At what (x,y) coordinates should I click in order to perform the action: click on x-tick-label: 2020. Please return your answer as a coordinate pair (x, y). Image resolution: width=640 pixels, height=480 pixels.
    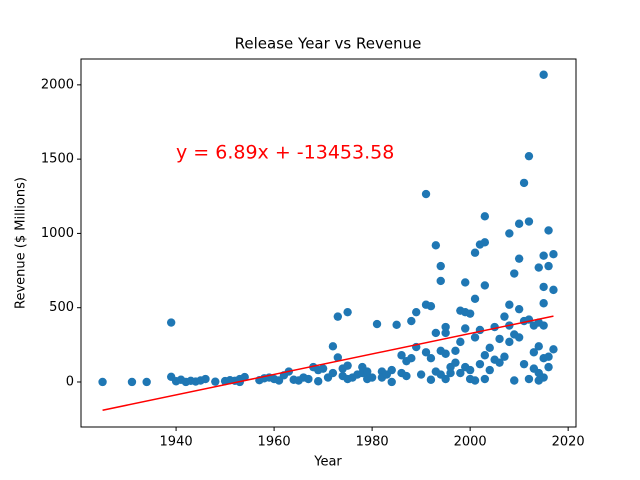
    Looking at the image, I should click on (568, 442).